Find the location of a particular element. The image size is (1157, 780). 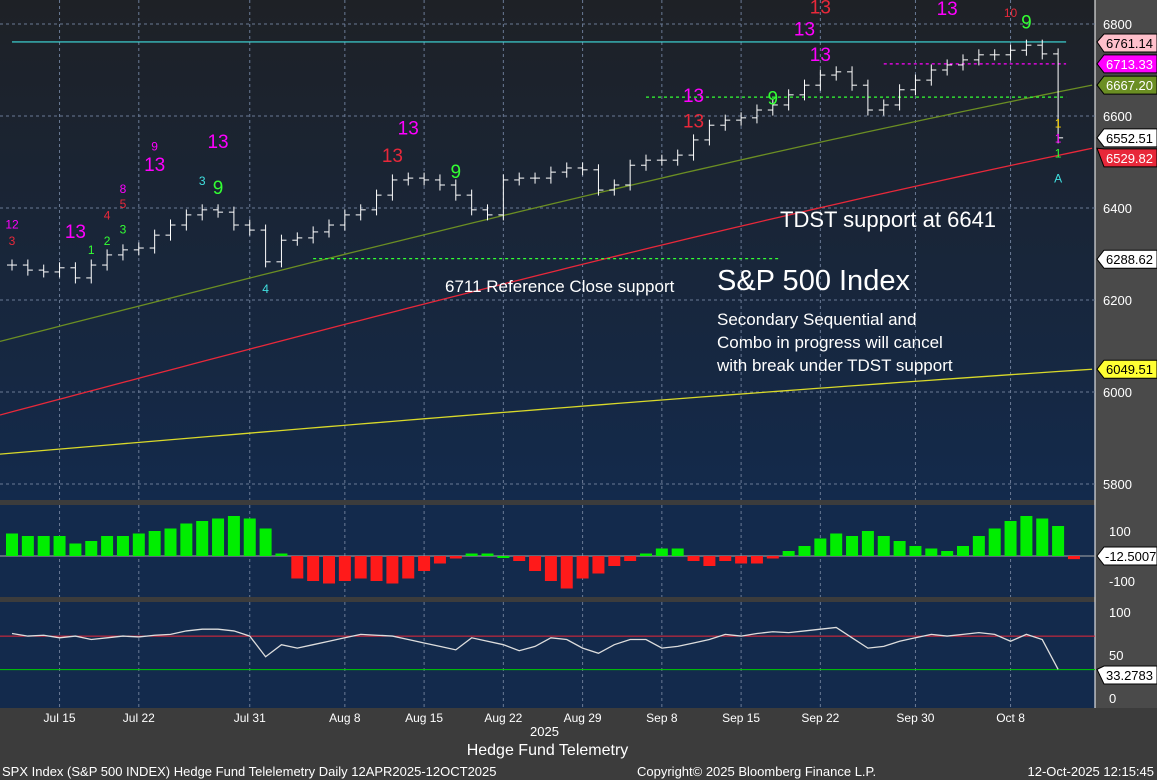

td-count-label: 2 is located at coordinates (107, 241).